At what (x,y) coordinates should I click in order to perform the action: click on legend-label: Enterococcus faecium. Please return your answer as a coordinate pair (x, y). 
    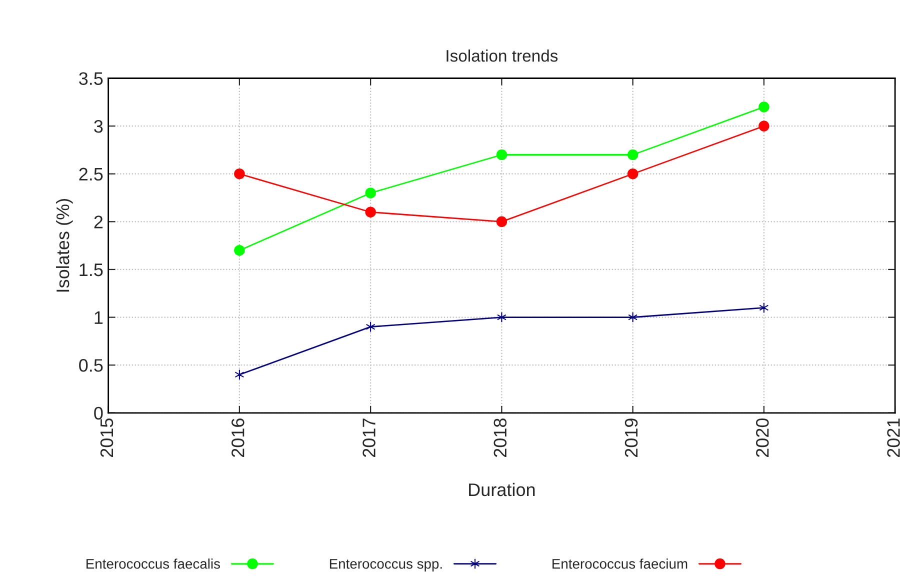
    Looking at the image, I should click on (620, 563).